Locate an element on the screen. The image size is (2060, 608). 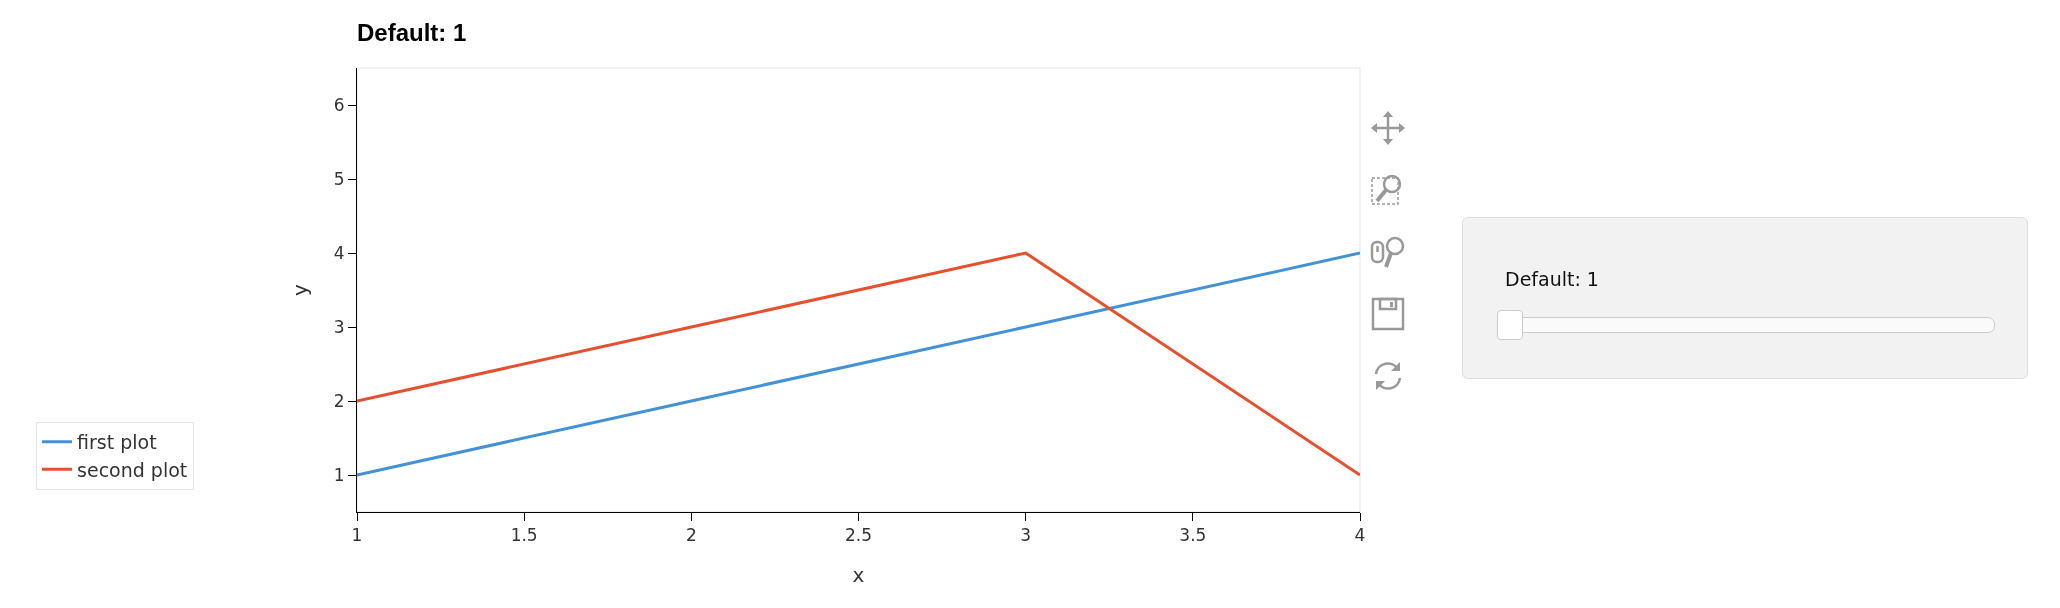
legend-label: first plot is located at coordinates (117, 442).